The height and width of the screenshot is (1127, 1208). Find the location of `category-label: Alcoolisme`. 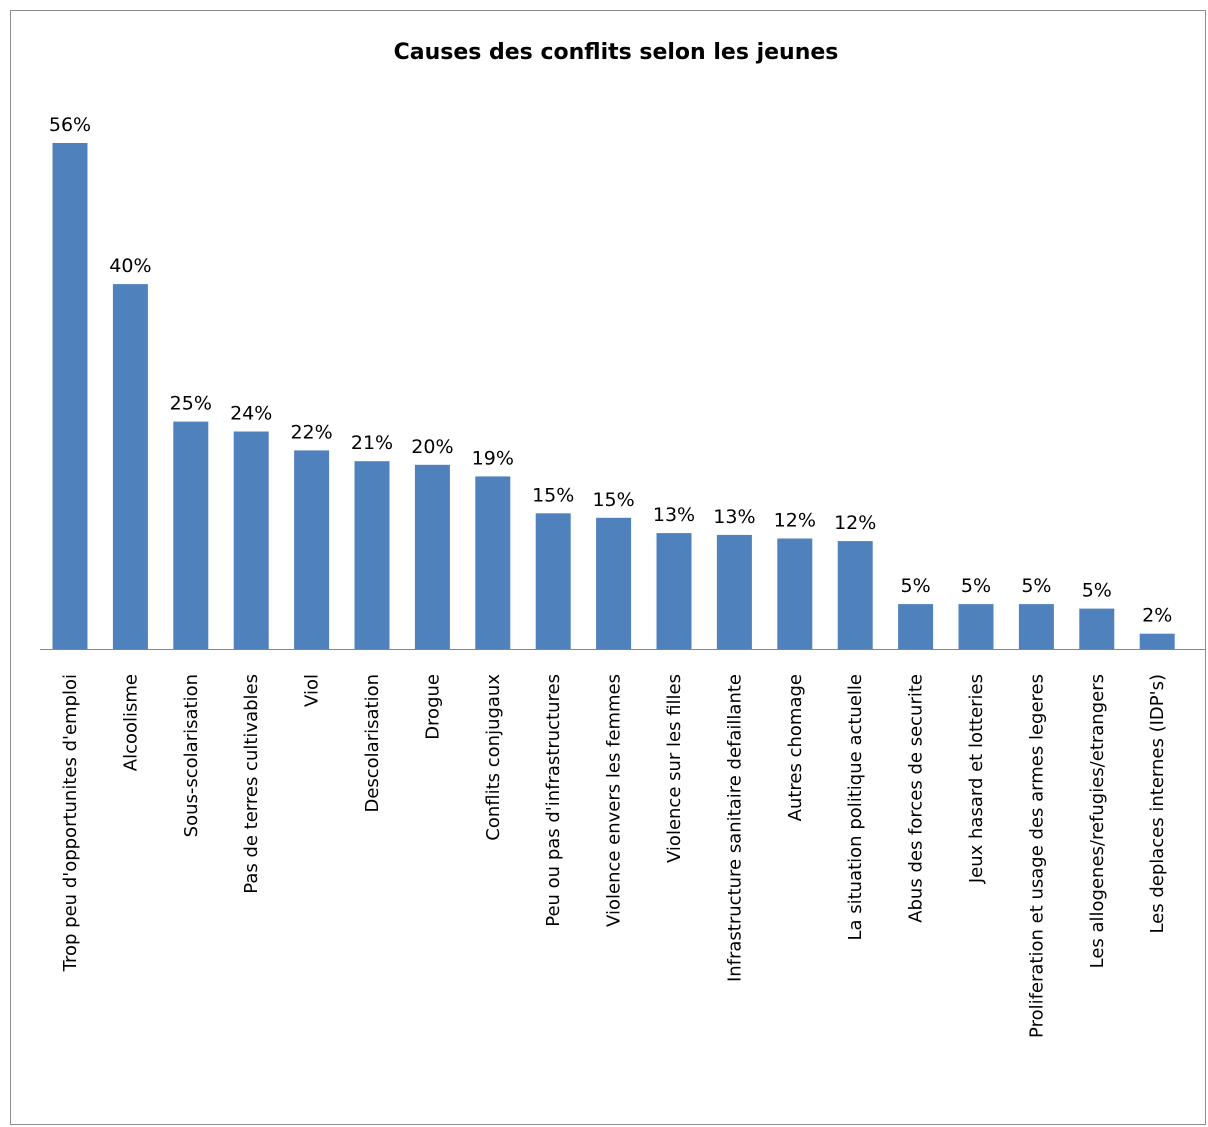

category-label: Alcoolisme is located at coordinates (130, 722).